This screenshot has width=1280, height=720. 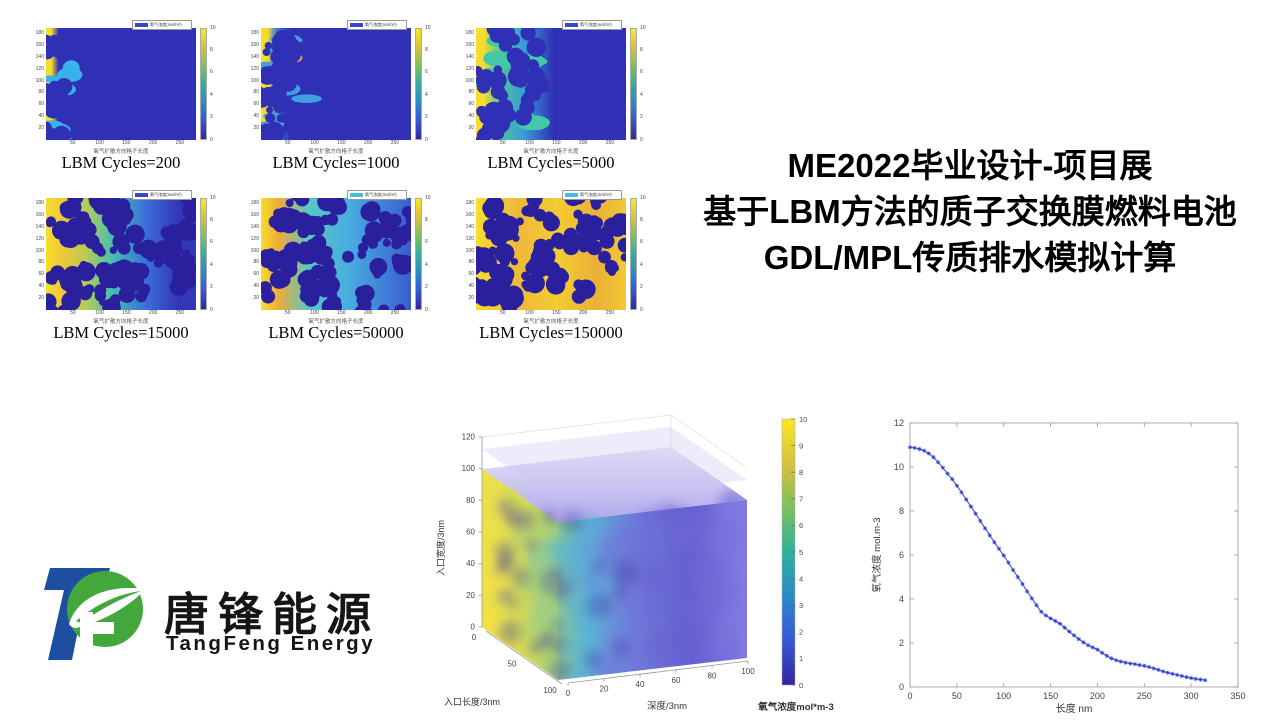 I want to click on svg-text: 3, so click(x=801, y=605).